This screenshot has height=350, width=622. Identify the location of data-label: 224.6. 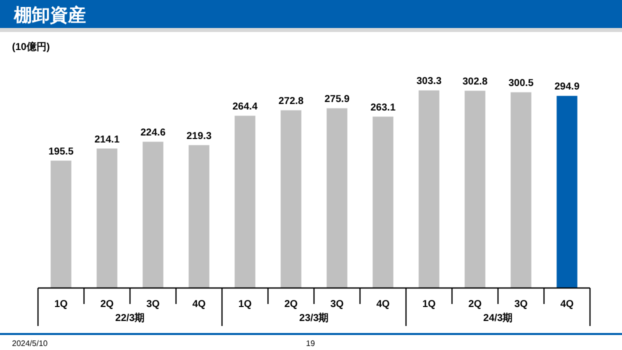
(153, 132).